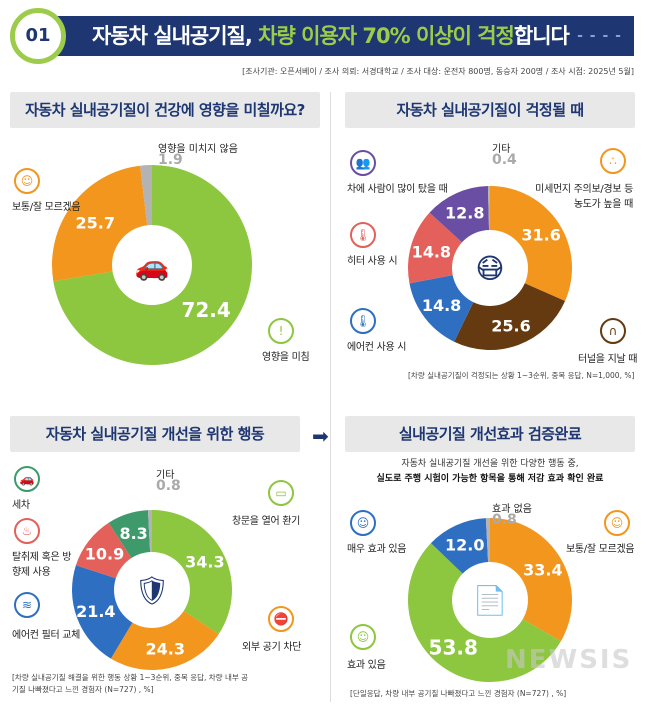 The height and width of the screenshot is (708, 646). What do you see at coordinates (366, 665) in the screenshot?
I see `label-effective: 효과 있음` at bounding box center [366, 665].